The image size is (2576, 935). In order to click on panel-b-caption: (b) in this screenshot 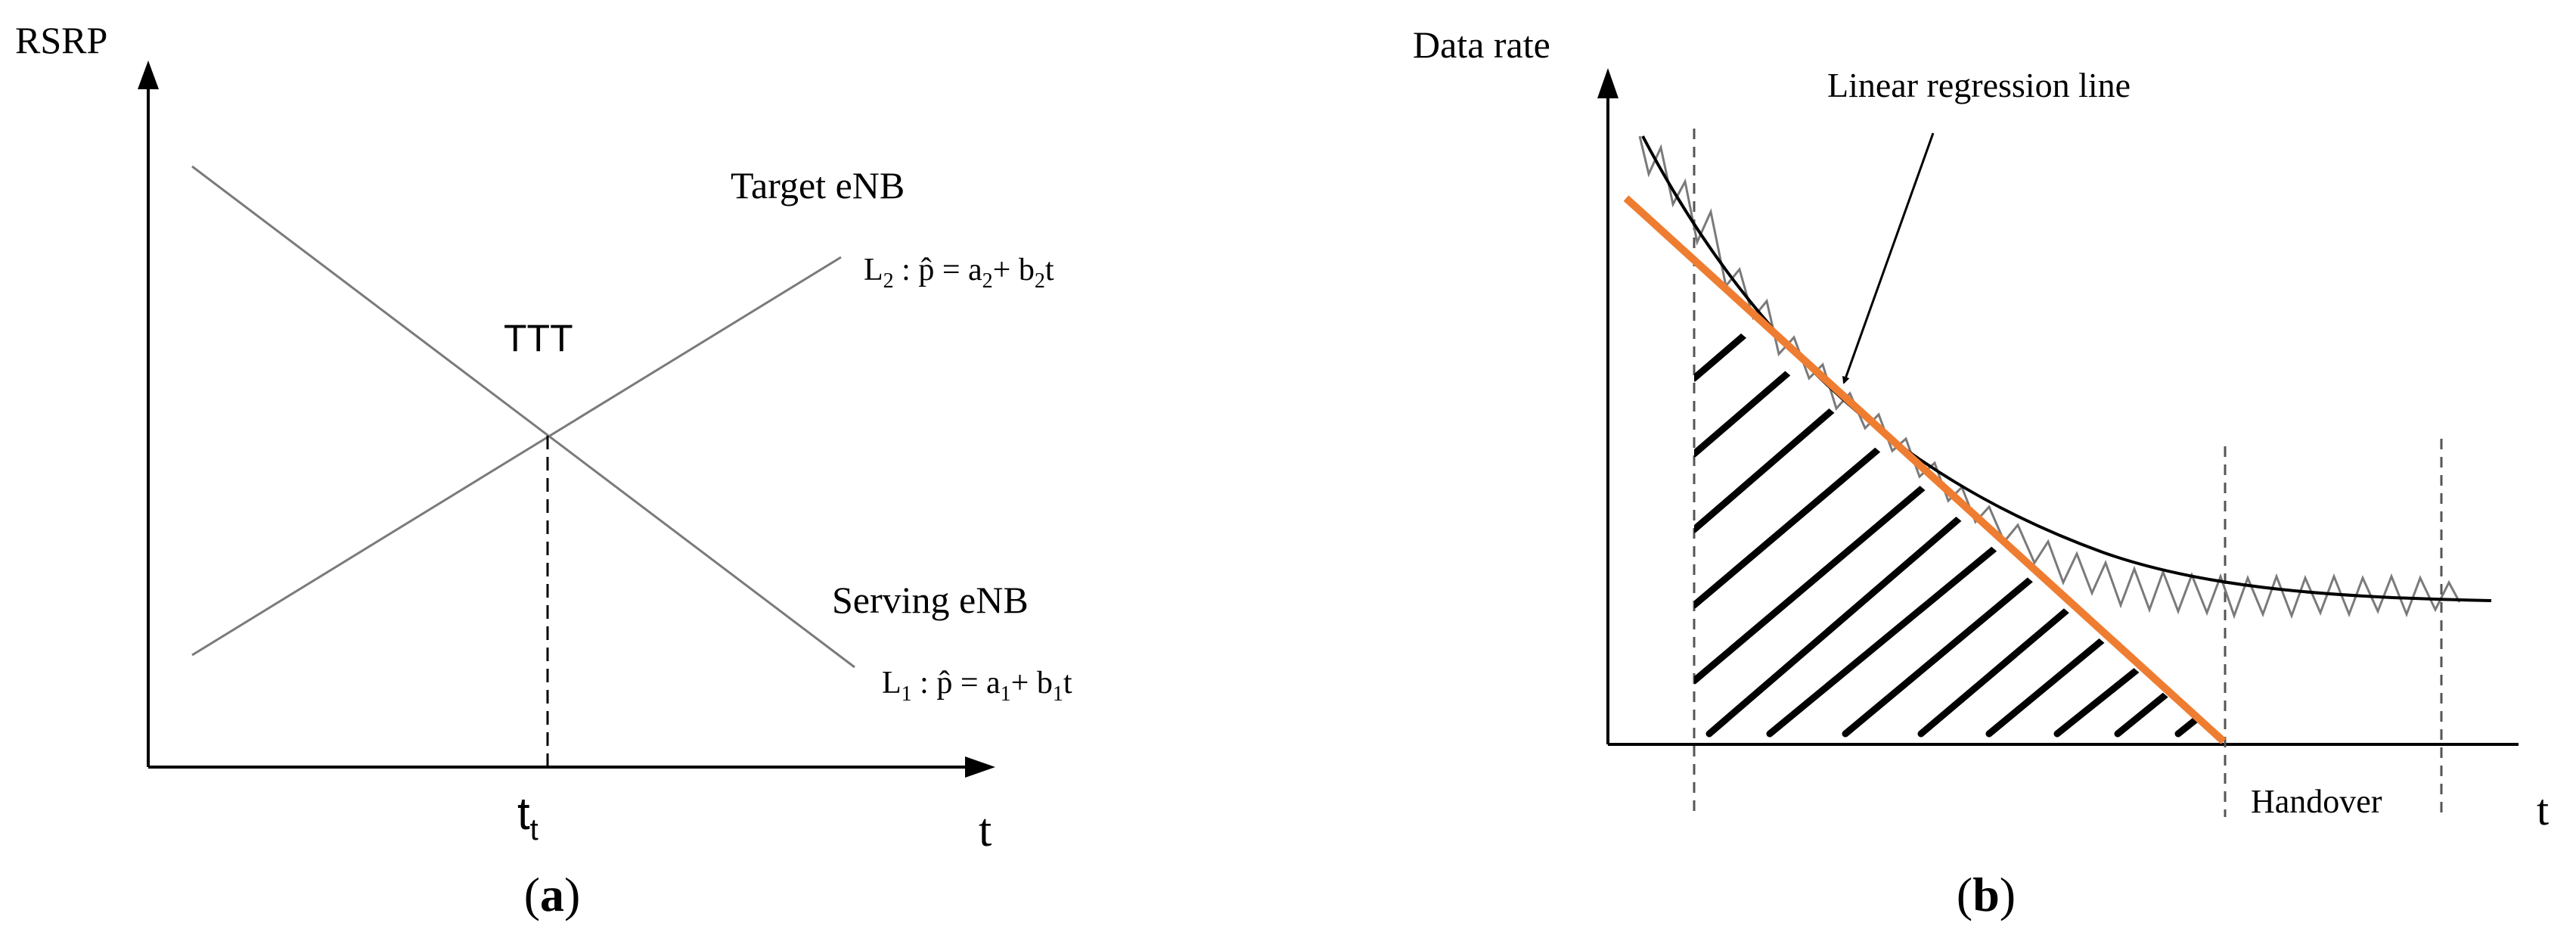, I will do `click(1986, 895)`.